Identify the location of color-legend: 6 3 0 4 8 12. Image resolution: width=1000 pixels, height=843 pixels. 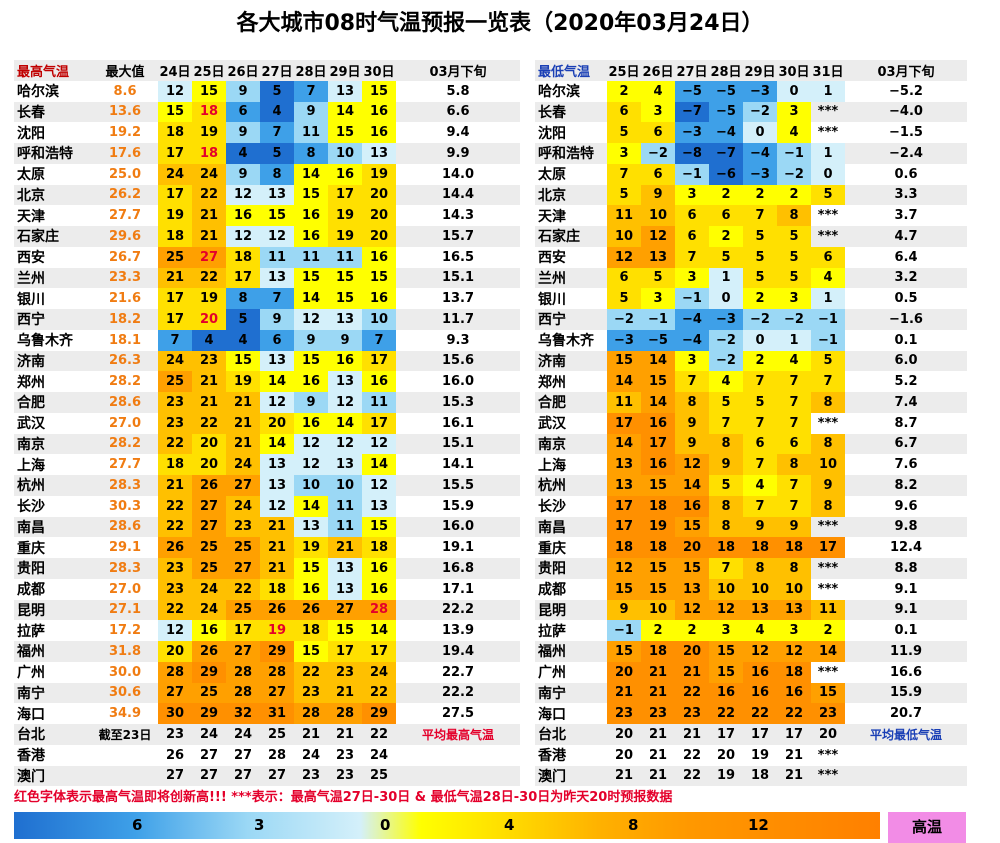
(447, 825).